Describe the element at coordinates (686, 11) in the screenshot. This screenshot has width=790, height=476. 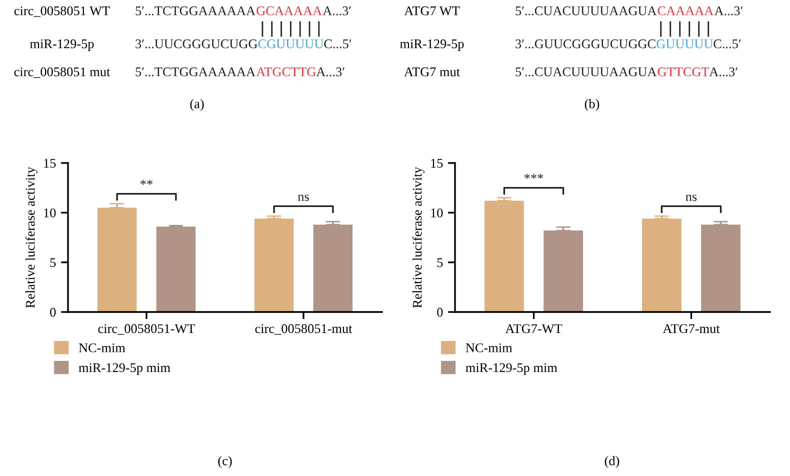
I see `text: CAAAAA` at that location.